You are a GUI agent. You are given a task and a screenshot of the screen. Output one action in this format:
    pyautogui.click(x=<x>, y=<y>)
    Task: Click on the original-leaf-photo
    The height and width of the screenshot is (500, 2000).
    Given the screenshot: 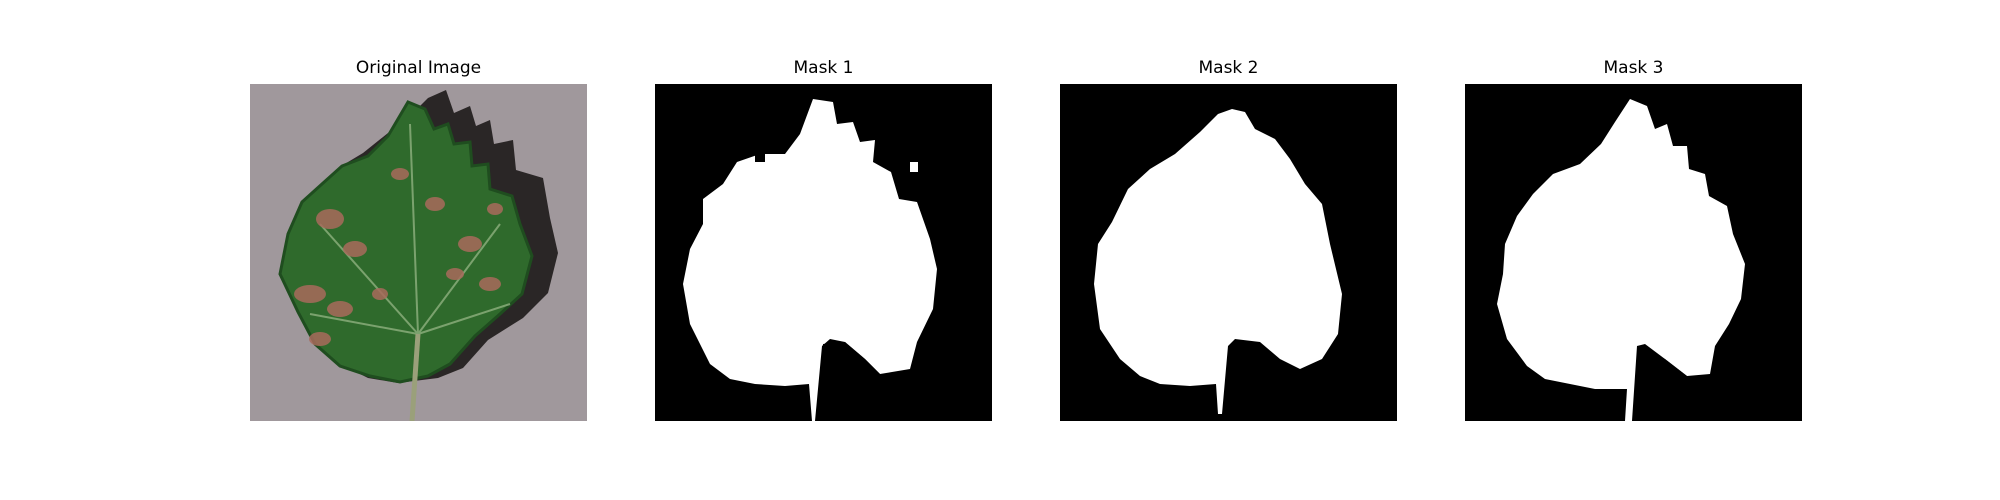 What is the action you would take?
    pyautogui.click(x=418, y=252)
    